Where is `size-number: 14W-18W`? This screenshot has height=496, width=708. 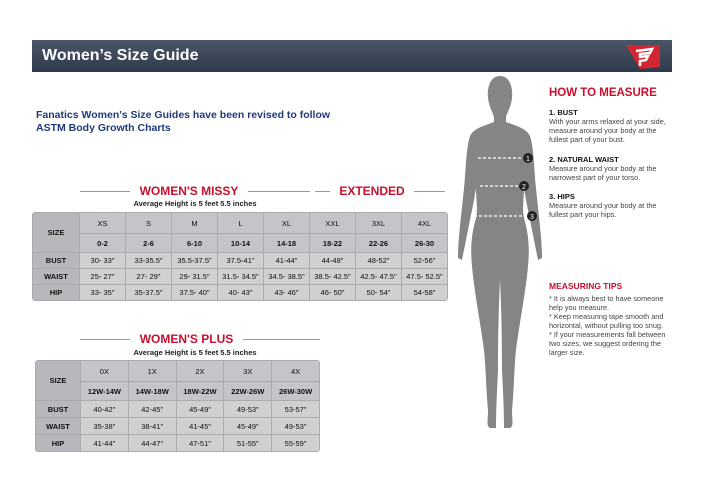 size-number: 14W-18W is located at coordinates (152, 391).